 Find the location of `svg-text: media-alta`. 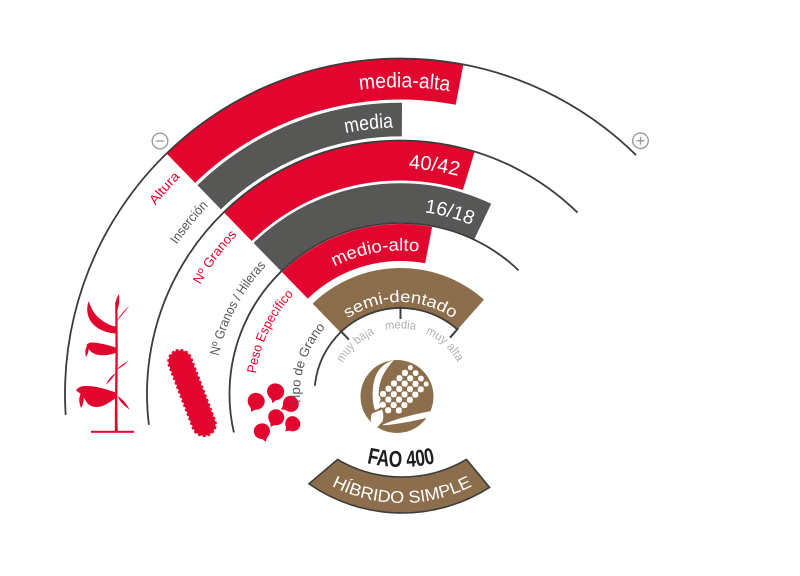

svg-text: media-alta is located at coordinates (405, 82).